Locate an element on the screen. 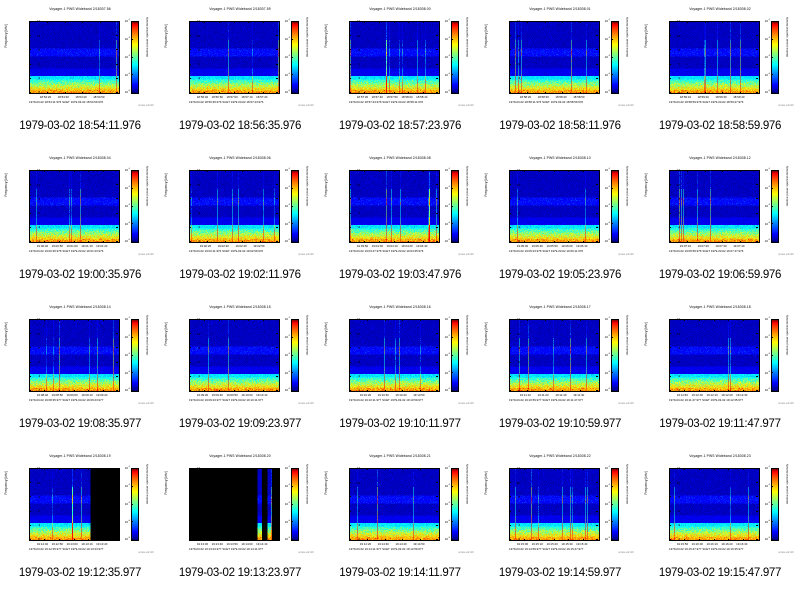 The height and width of the screenshot is (596, 800). spectrogram-image is located at coordinates (74, 355).